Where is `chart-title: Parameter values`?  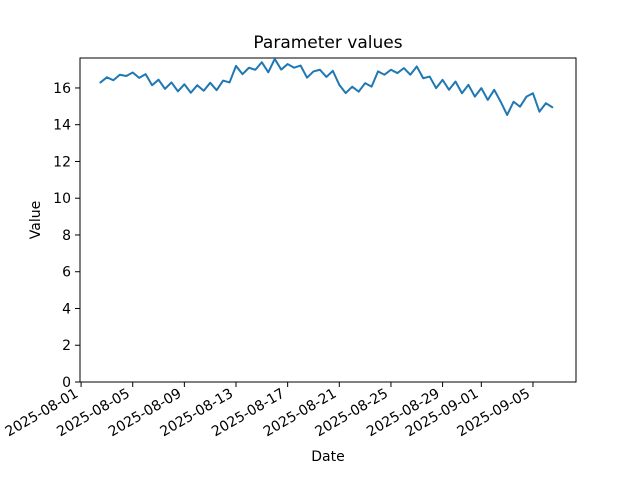
chart-title: Parameter values is located at coordinates (328, 43).